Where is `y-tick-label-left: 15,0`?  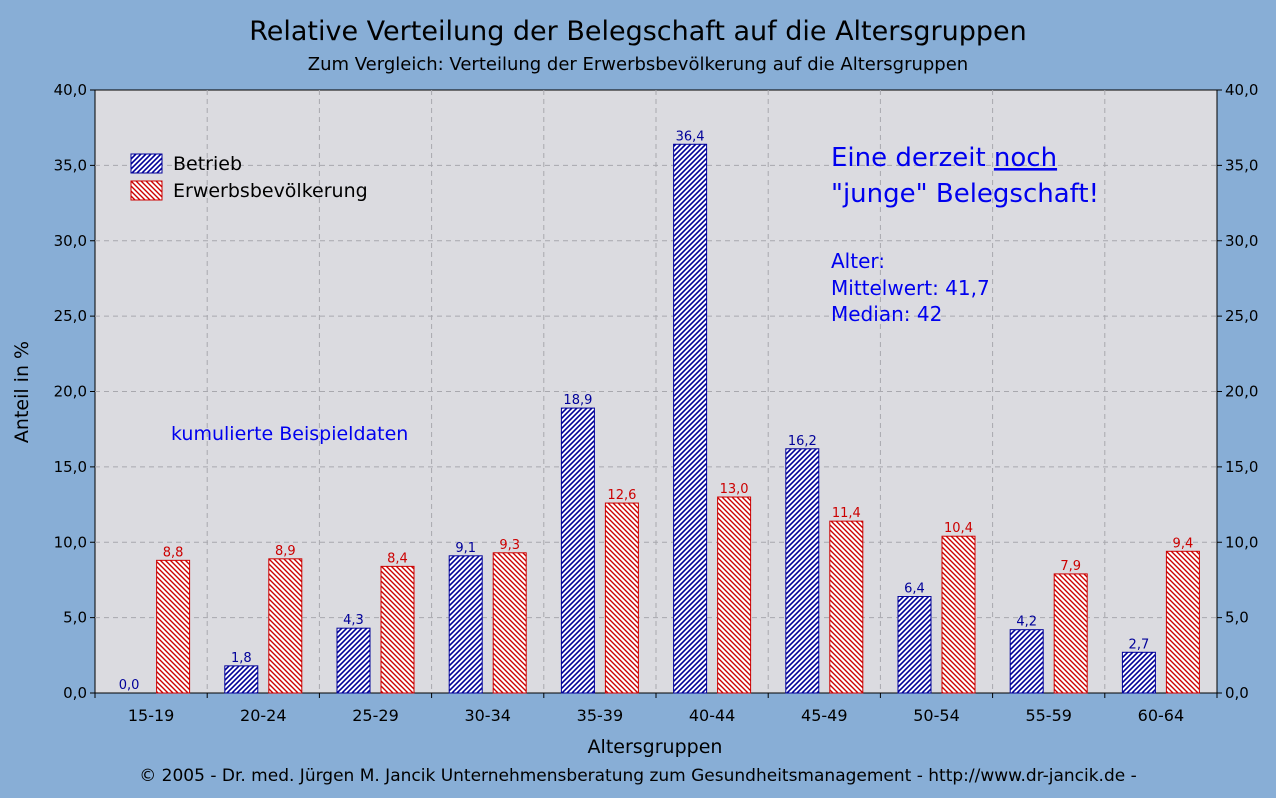
y-tick-label-left: 15,0 is located at coordinates (70, 467).